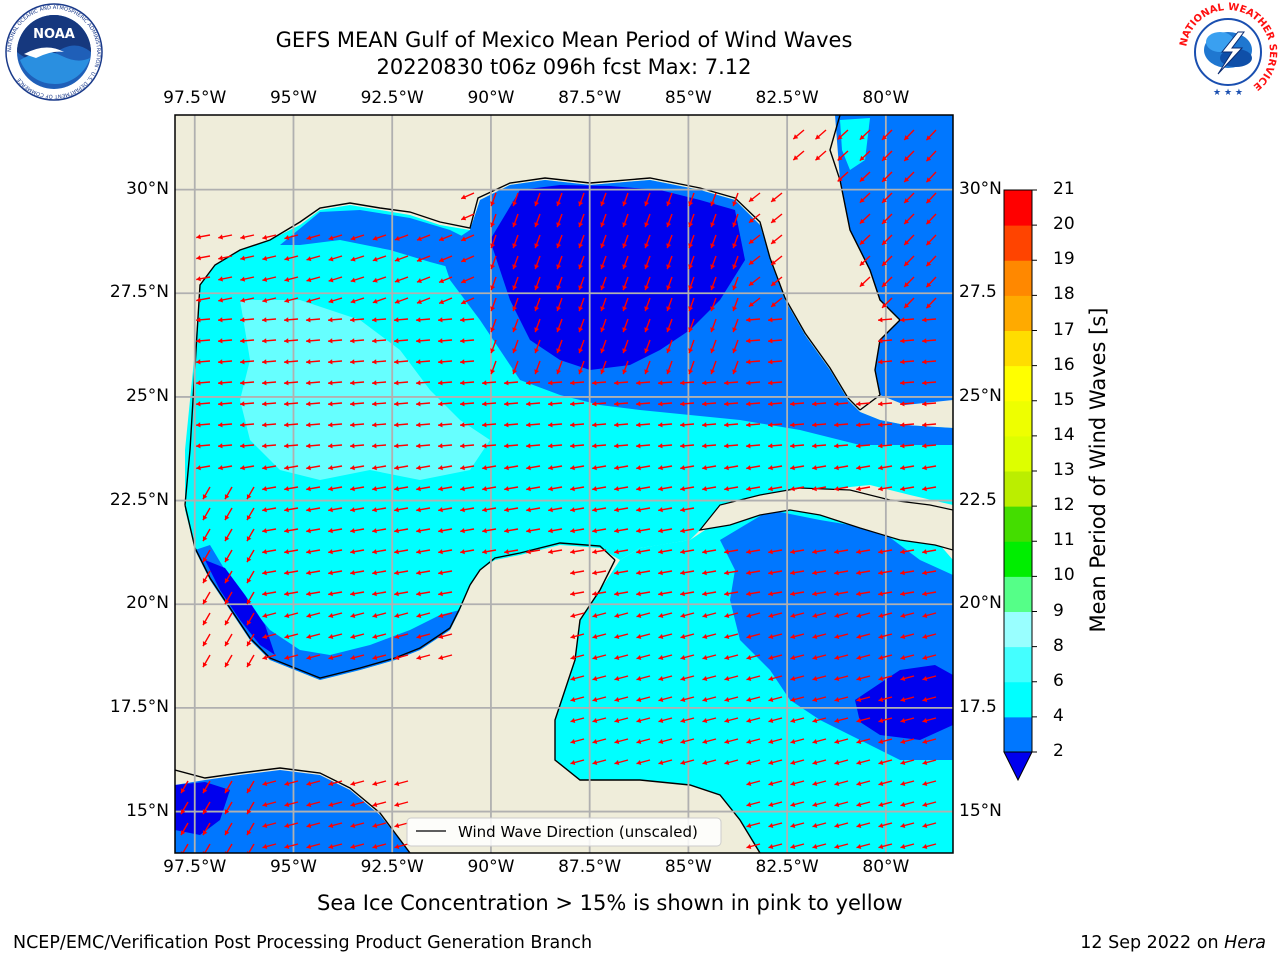 This screenshot has height=960, width=1280. Describe the element at coordinates (590, 867) in the screenshot. I see `lon-label: 87.5°W` at that location.